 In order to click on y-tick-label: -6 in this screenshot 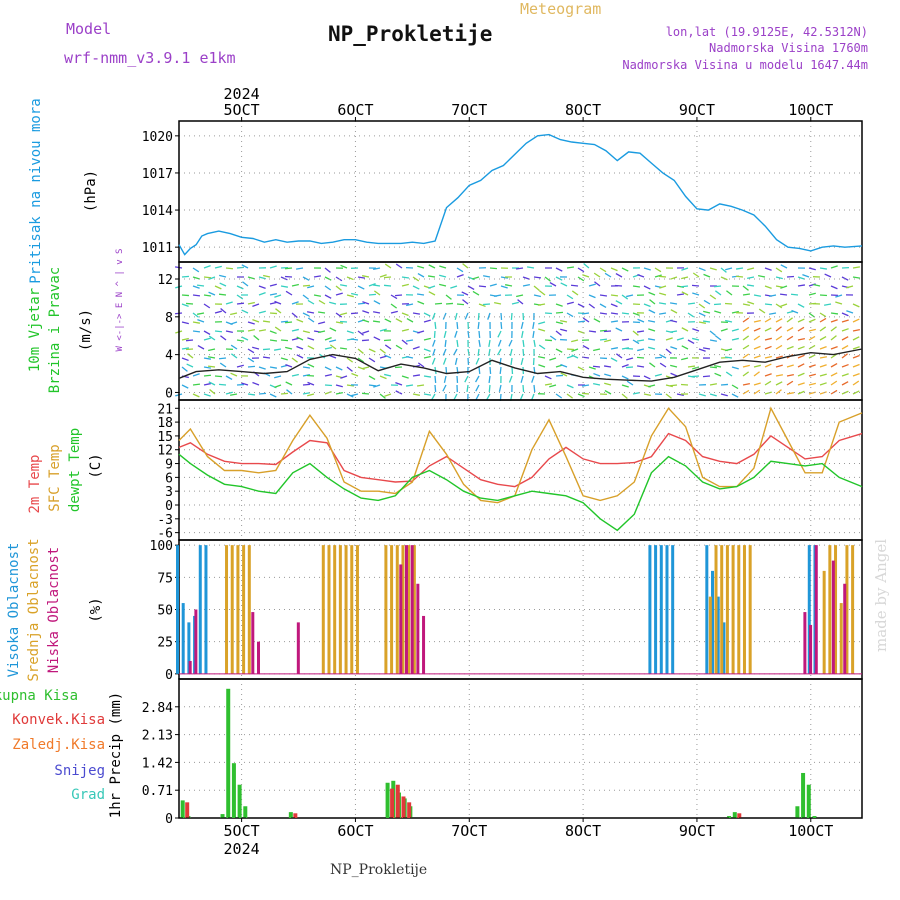, I will do `click(165, 534)`.